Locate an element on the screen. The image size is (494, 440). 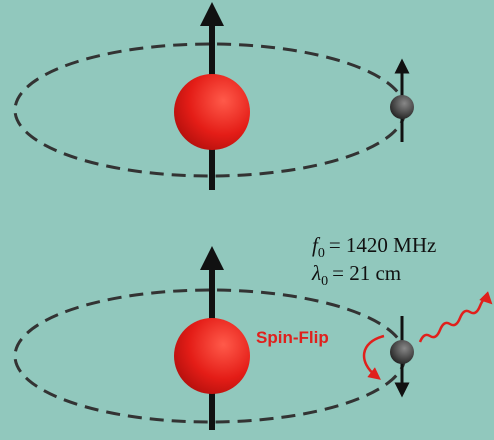
wavelength-label: λ0 = 21 cm is located at coordinates (356, 275).